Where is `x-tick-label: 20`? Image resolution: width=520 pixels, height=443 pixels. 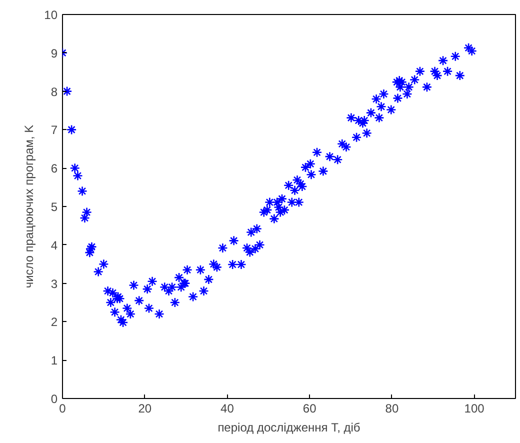 x-tick-label: 20 is located at coordinates (145, 409).